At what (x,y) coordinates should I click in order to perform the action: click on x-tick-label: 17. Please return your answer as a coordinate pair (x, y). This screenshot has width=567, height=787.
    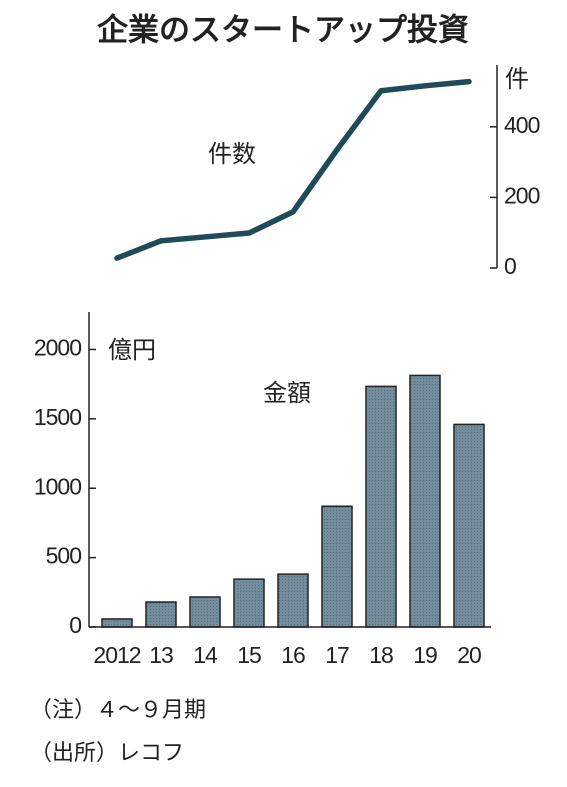
    Looking at the image, I should click on (337, 655).